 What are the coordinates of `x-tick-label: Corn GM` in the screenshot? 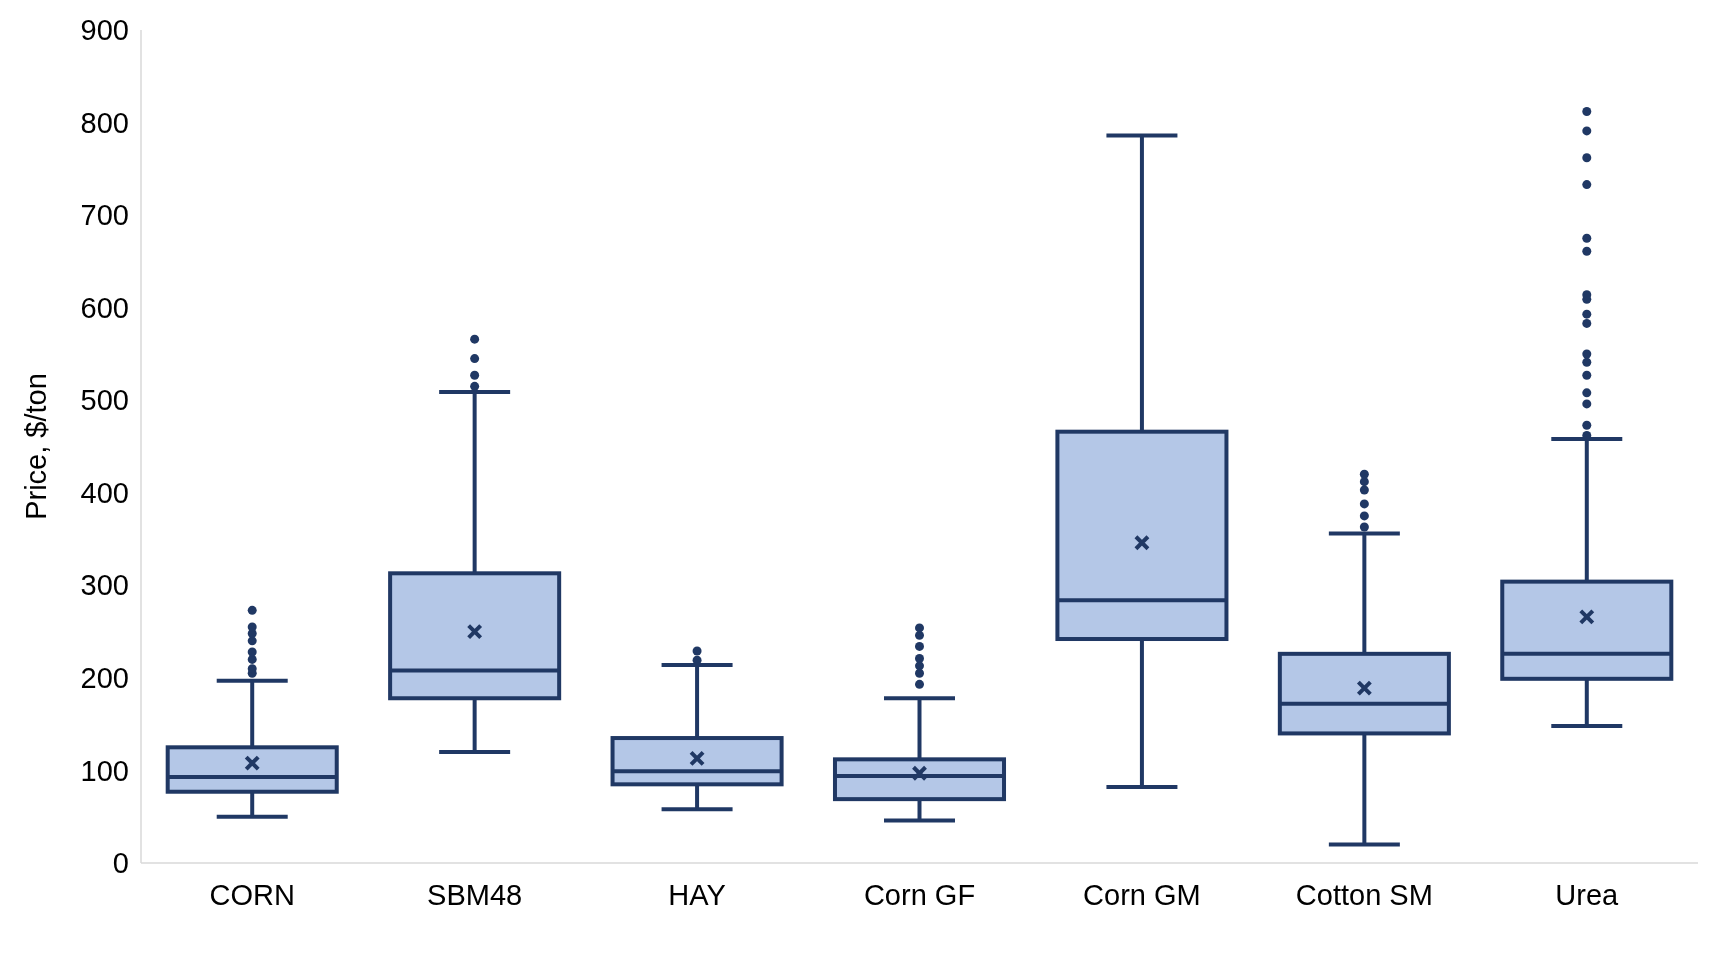 It's located at (1142, 895).